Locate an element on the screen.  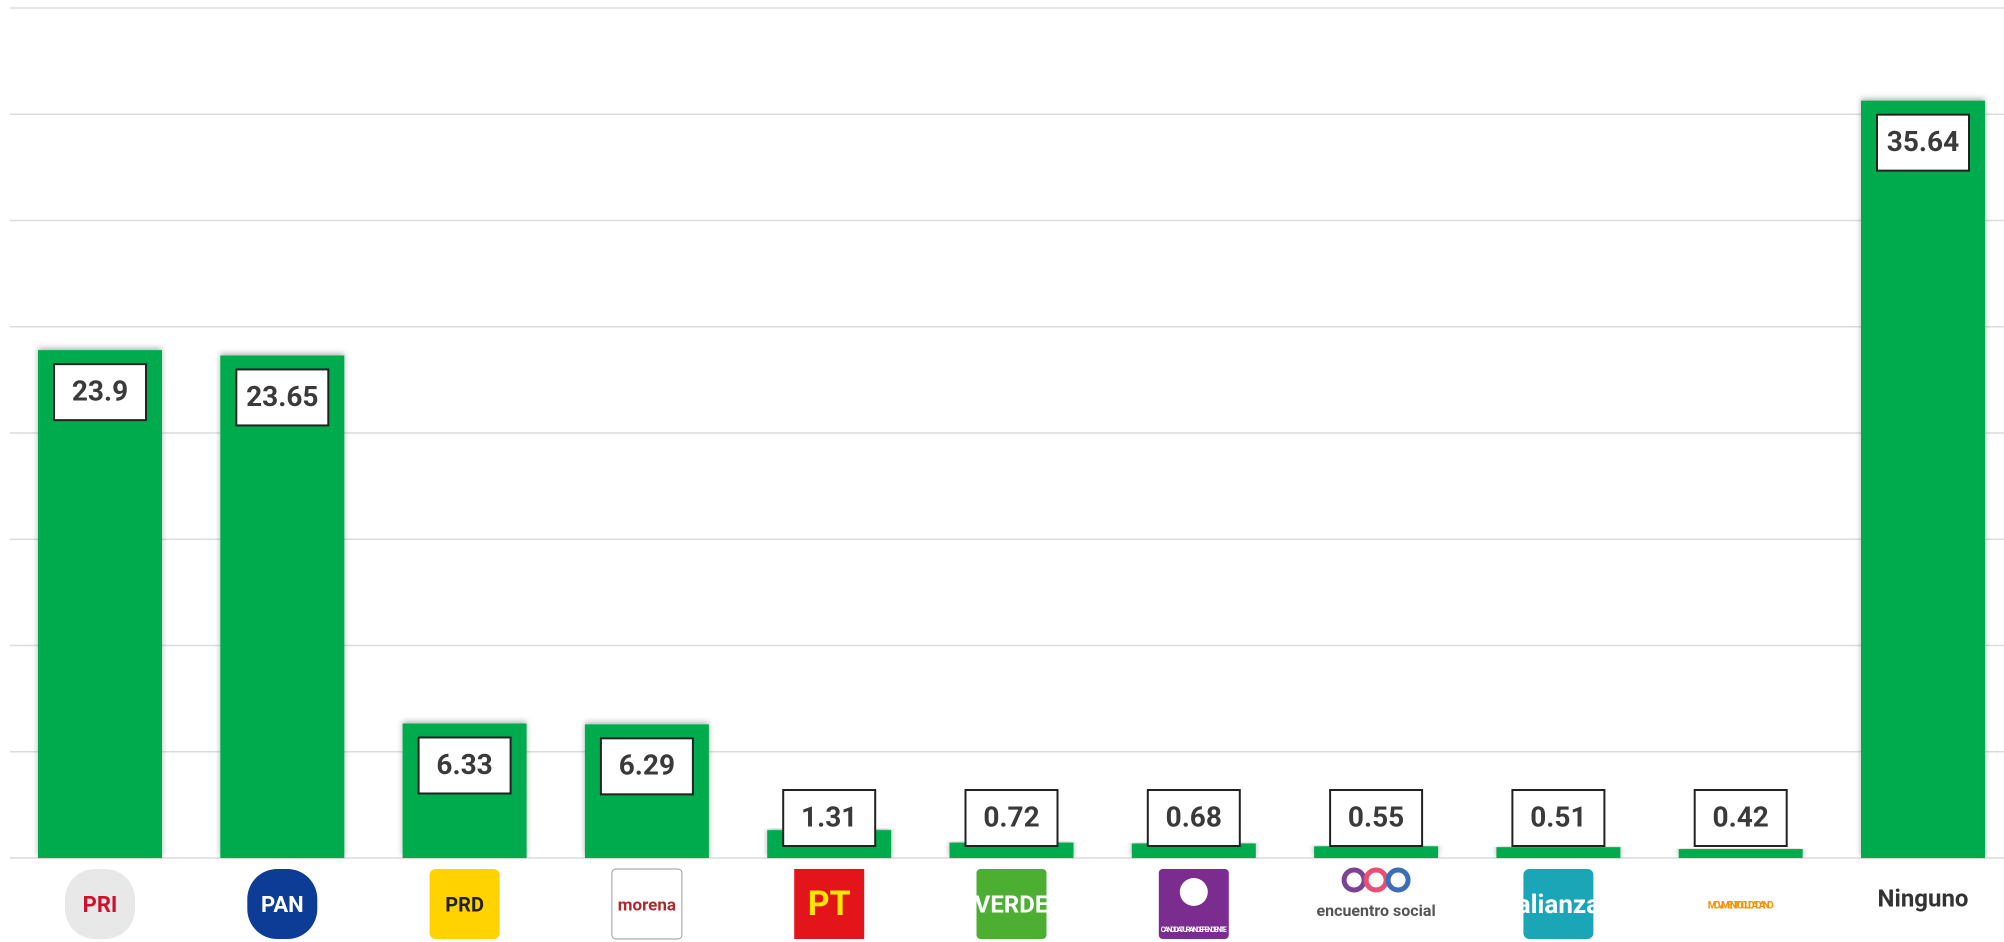
value-label: 6.29 is located at coordinates (647, 765).